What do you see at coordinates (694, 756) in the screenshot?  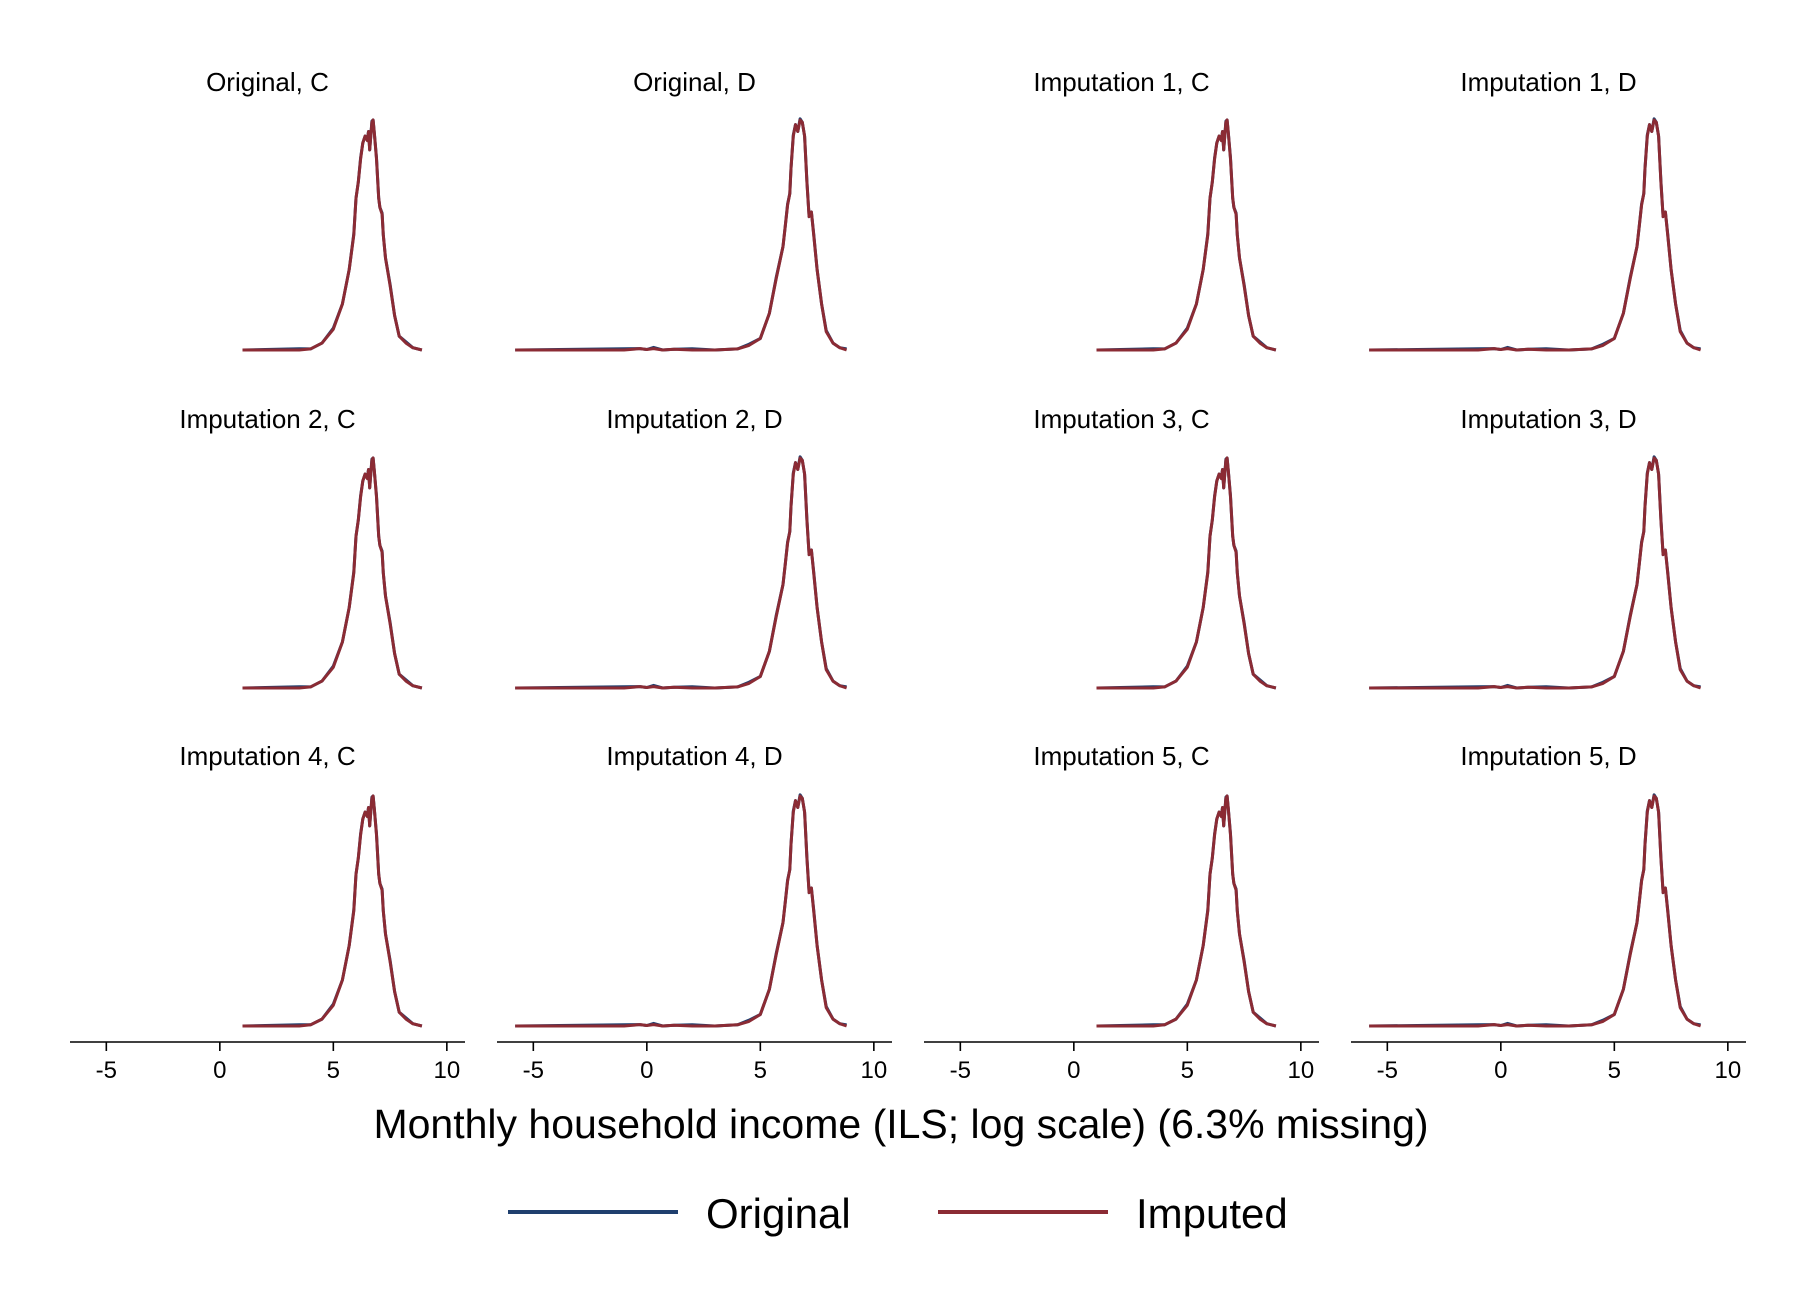 I see `panel-title: Imputation 4, D` at bounding box center [694, 756].